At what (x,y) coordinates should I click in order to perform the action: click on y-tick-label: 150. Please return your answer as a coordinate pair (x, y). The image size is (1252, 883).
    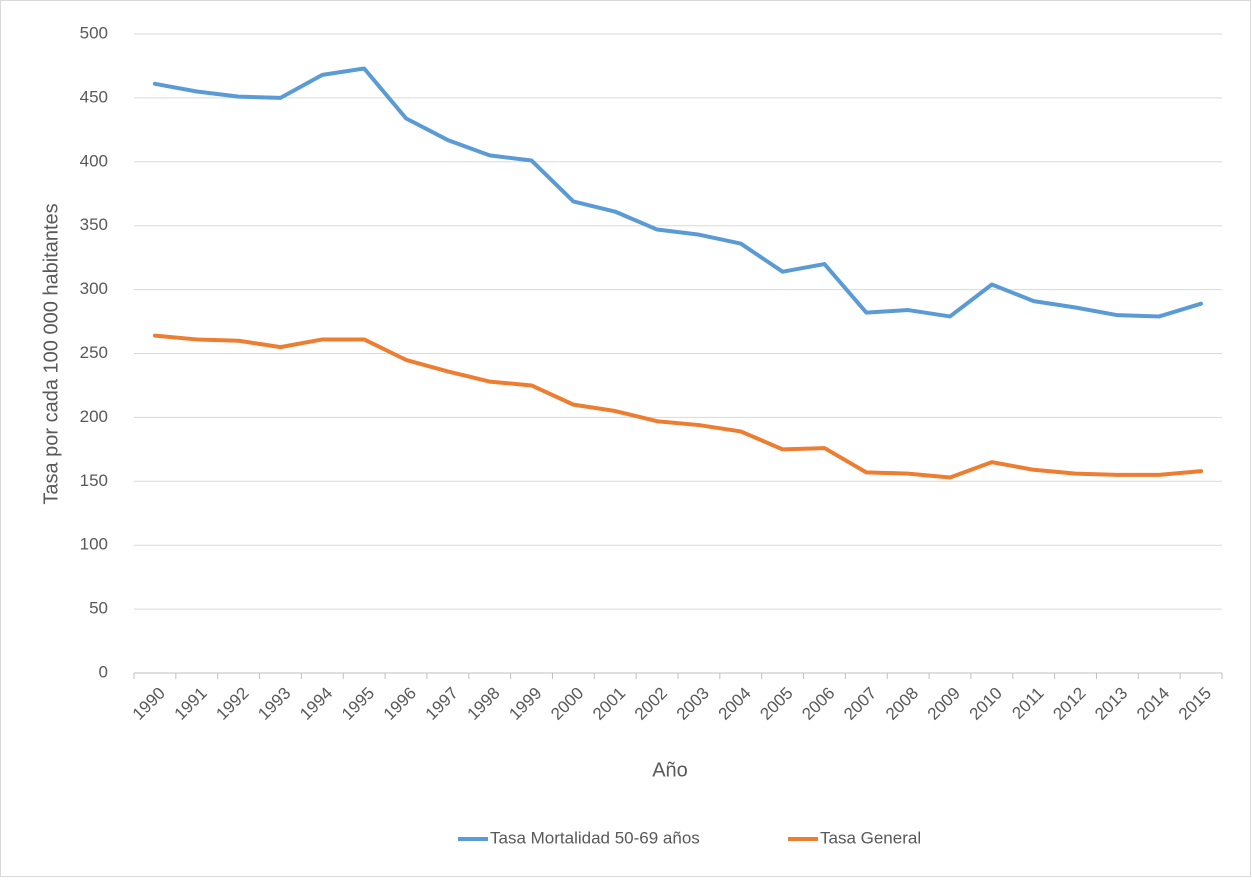
    Looking at the image, I should click on (94, 480).